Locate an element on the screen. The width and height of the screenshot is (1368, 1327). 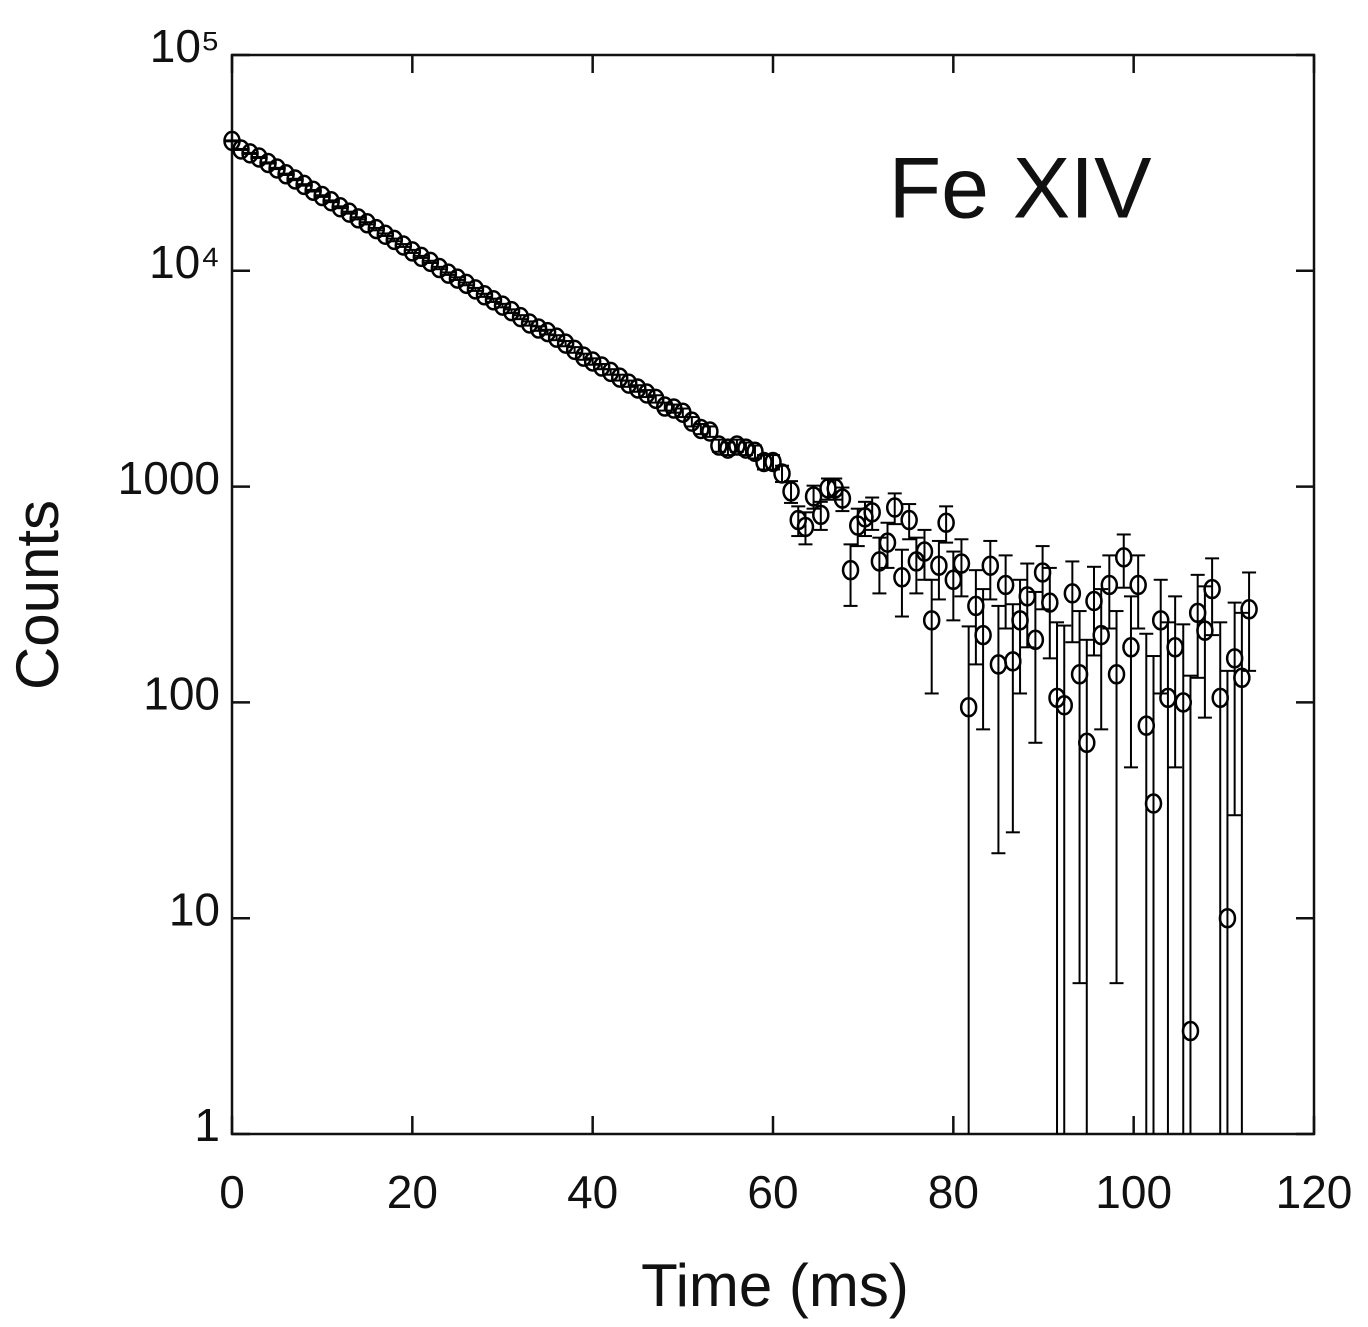
y-tick-label: 10⁴ is located at coordinates (184, 262).